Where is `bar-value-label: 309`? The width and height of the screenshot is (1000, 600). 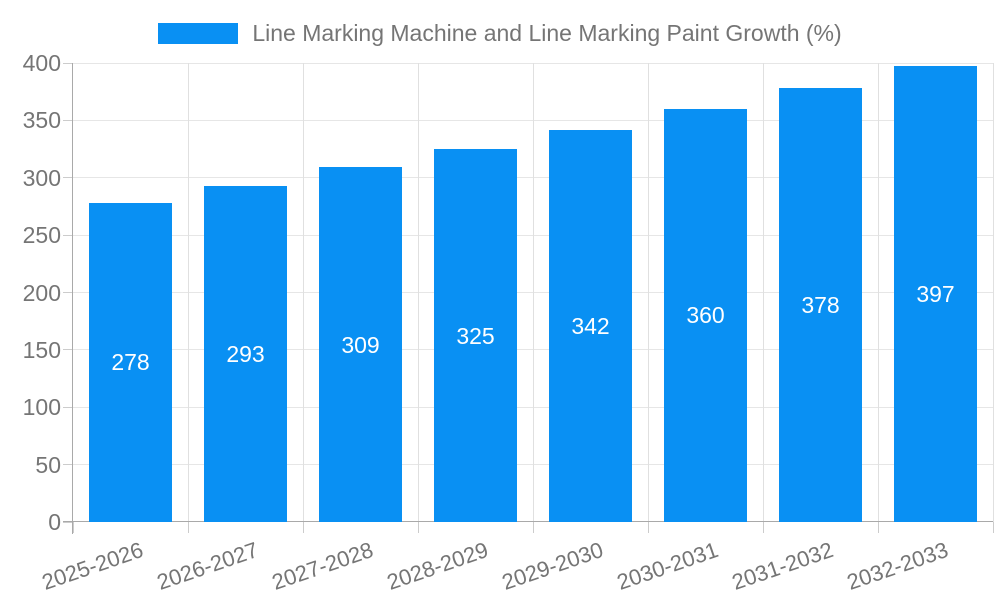 bar-value-label: 309 is located at coordinates (360, 344).